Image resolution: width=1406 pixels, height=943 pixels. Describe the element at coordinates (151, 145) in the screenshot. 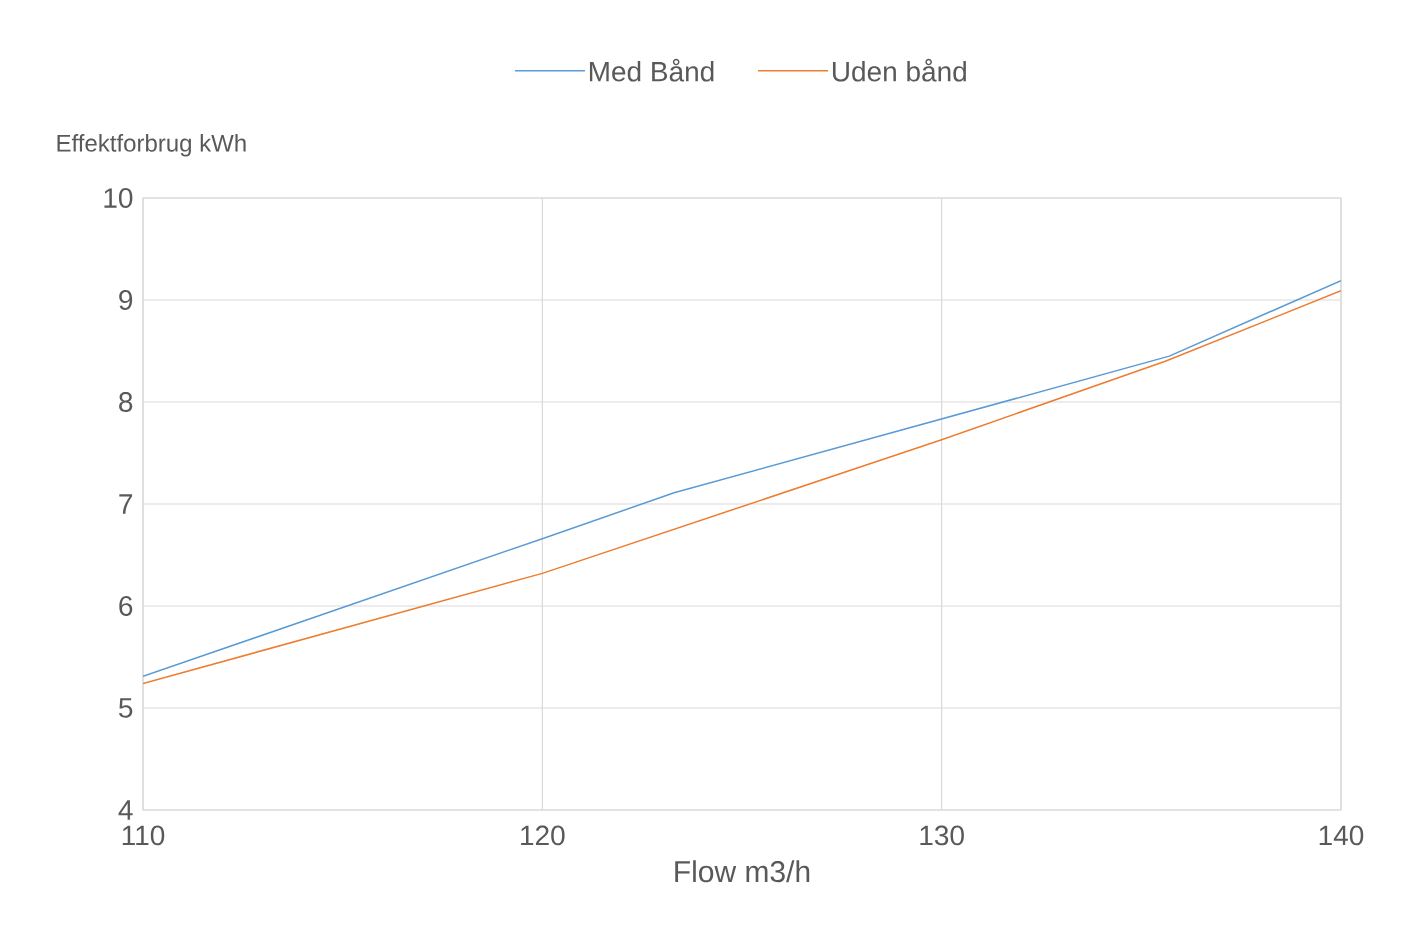

I see `y-axis-title: Effektforbrug kWh` at that location.